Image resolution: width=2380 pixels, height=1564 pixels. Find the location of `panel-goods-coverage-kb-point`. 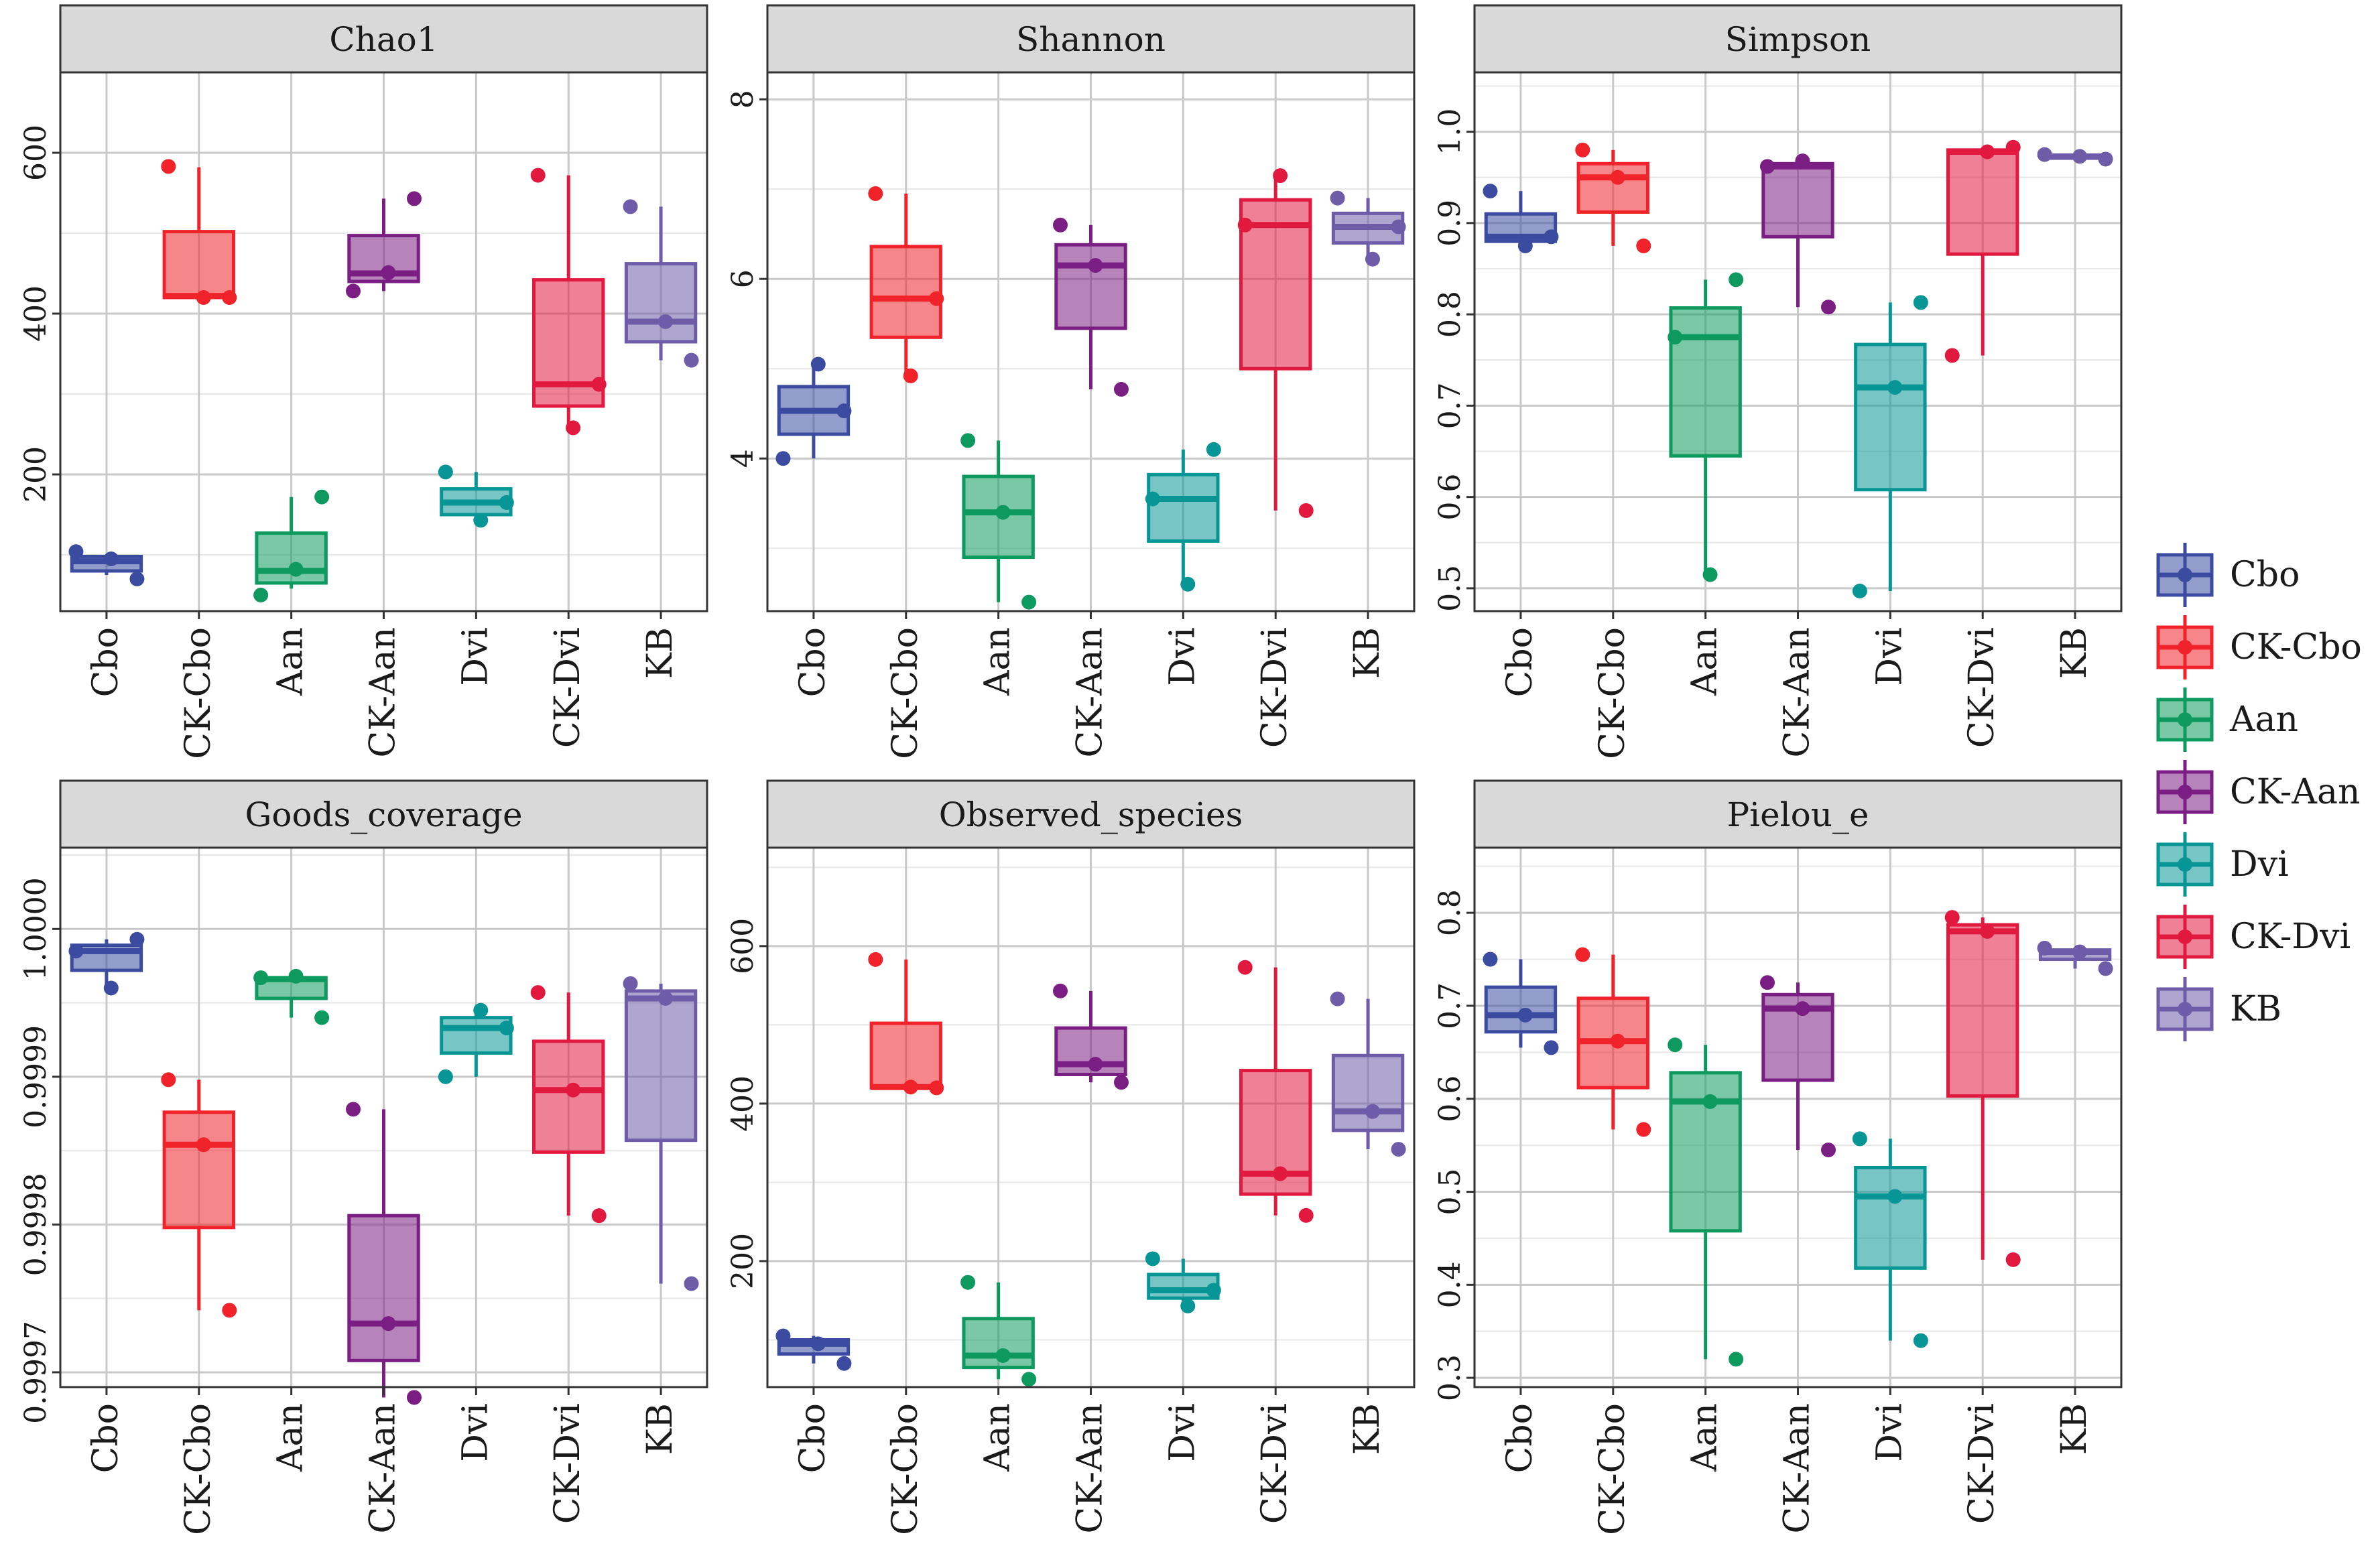

panel-goods-coverage-kb-point is located at coordinates (665, 998).